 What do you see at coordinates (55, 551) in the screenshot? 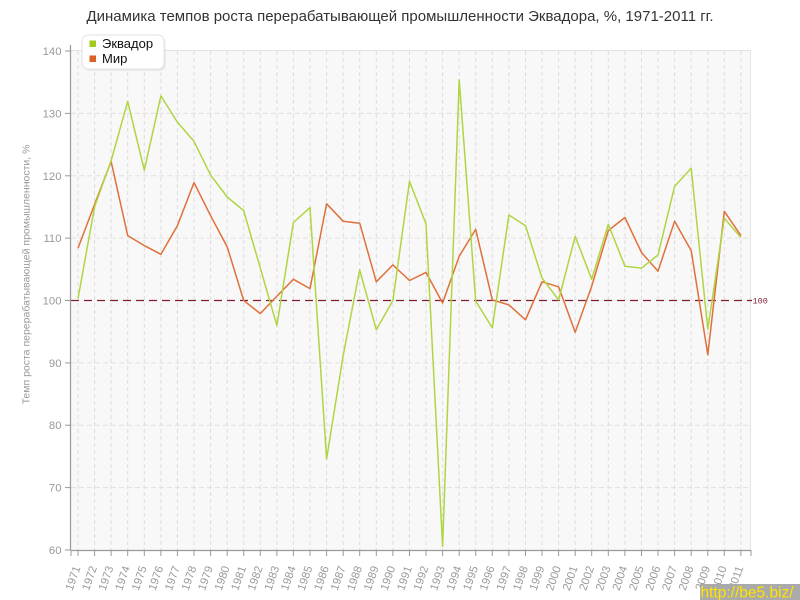
I see `svg-text: 60` at bounding box center [55, 551].